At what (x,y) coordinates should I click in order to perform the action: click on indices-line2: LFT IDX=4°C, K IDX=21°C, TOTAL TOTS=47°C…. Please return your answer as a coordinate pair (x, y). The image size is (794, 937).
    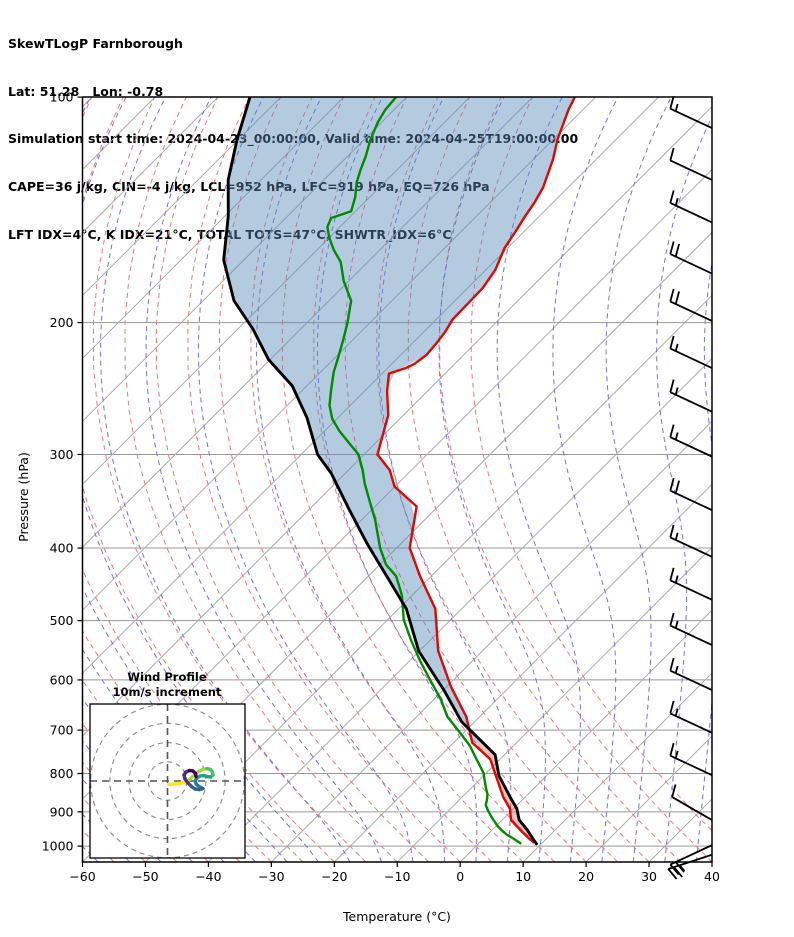
    Looking at the image, I should click on (230, 234).